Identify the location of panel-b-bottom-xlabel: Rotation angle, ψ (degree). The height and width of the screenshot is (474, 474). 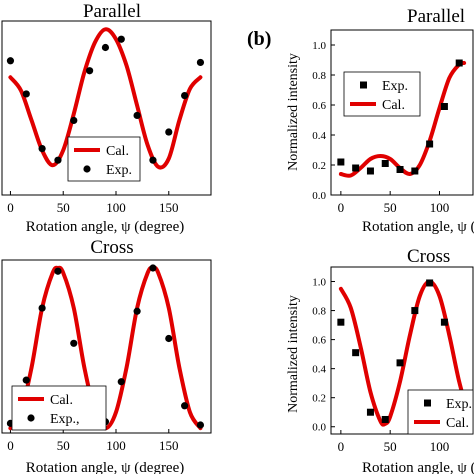
(418, 467).